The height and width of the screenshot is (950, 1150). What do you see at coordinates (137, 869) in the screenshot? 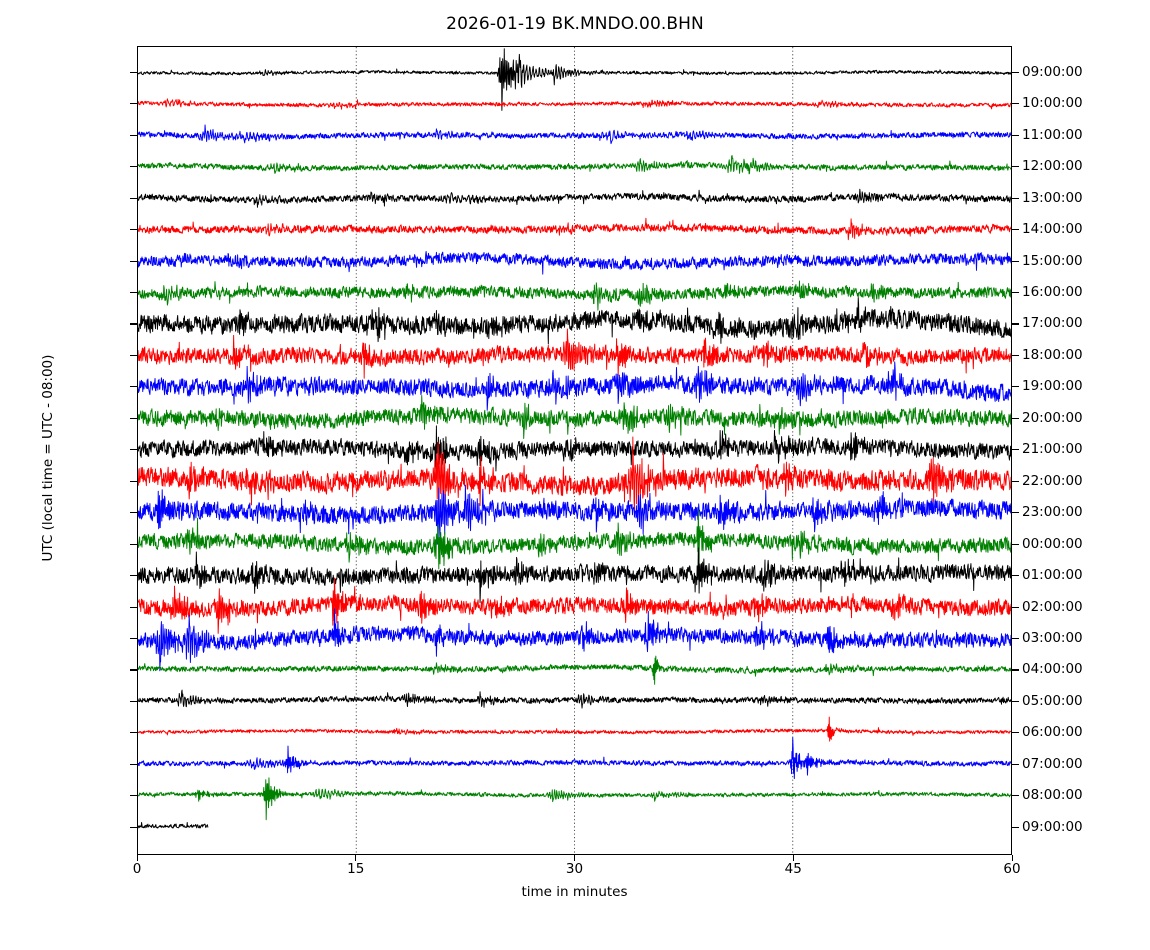
I see `x-axis-tick-label: 0` at bounding box center [137, 869].